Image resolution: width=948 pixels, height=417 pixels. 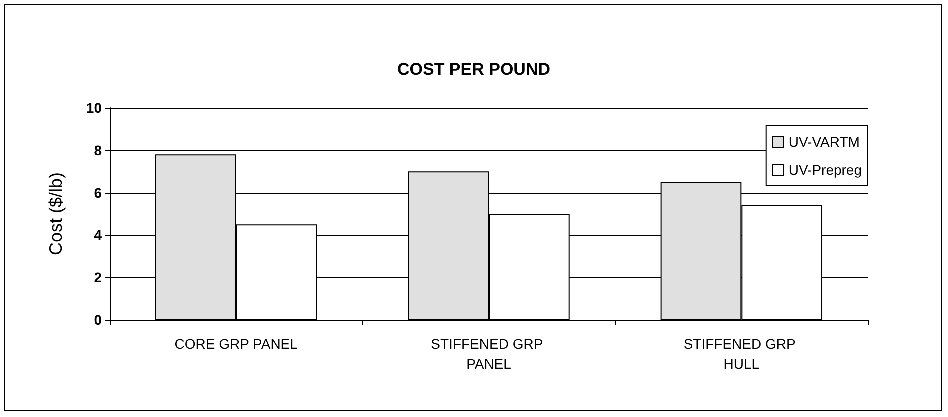 What do you see at coordinates (98, 150) in the screenshot?
I see `y-tick-label: 8` at bounding box center [98, 150].